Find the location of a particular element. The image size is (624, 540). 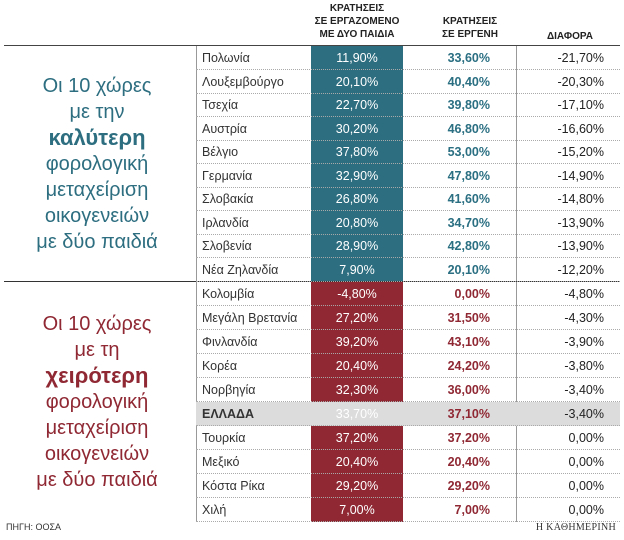

header-line: ΣΕ ΕΡΓΑΖΟΜΕΝΟ is located at coordinates (357, 21).